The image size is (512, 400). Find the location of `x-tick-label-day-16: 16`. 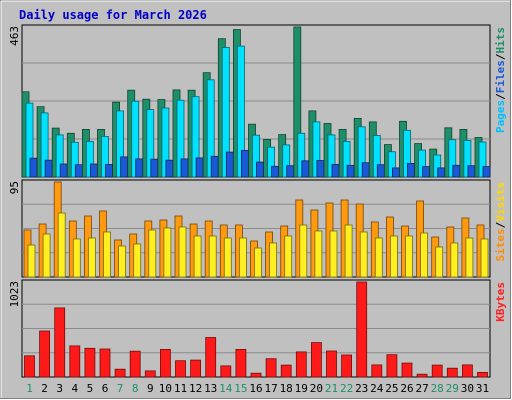

x-tick-label-day-16: 16 is located at coordinates (255, 388).